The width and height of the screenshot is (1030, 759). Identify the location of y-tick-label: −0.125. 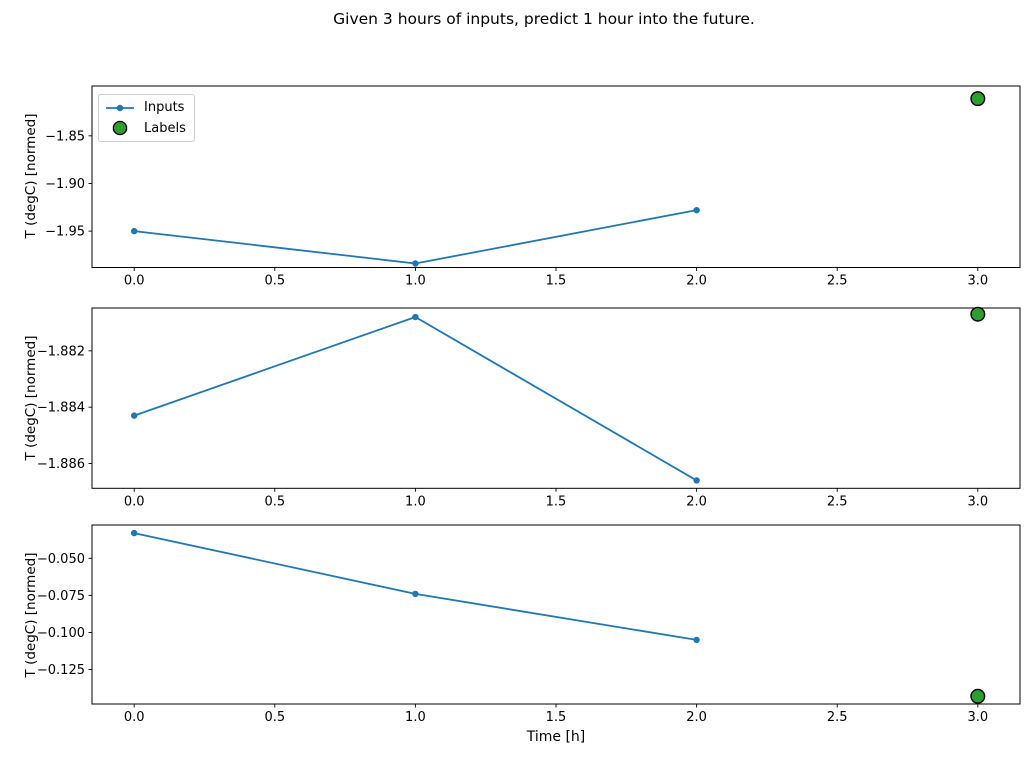
(61, 670).